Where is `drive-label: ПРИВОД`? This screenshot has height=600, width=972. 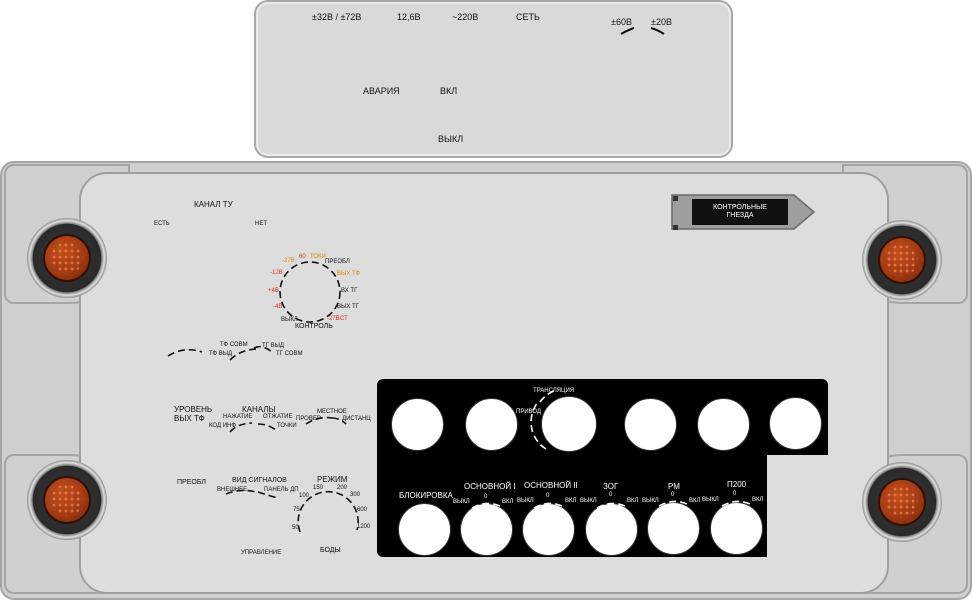 drive-label: ПРИВОД is located at coordinates (529, 412).